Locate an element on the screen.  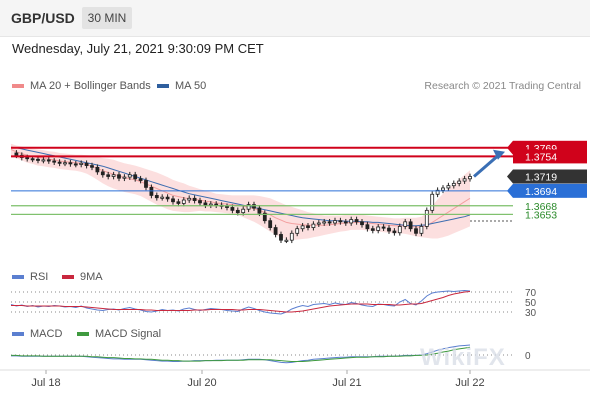
price-level-label-1.3653: 1.3653 is located at coordinates (541, 215).